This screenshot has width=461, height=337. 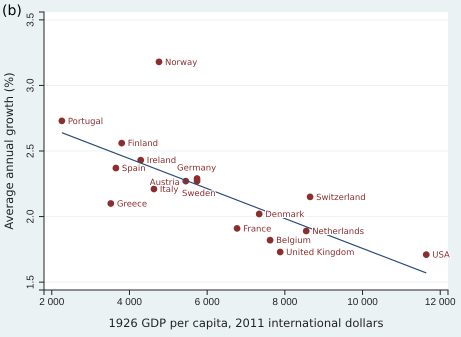 What do you see at coordinates (440, 302) in the screenshot?
I see `x-tick-label: 12 000` at bounding box center [440, 302].